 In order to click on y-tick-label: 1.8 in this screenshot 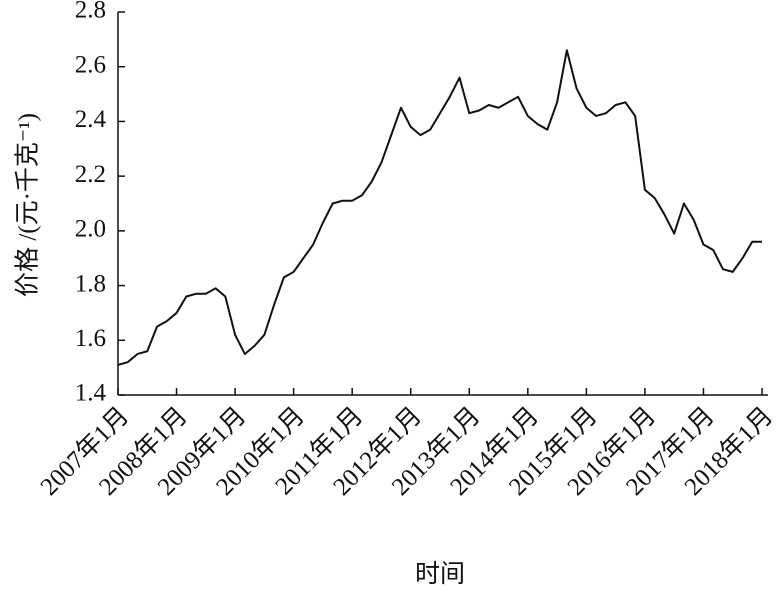, I will do `click(90, 283)`.